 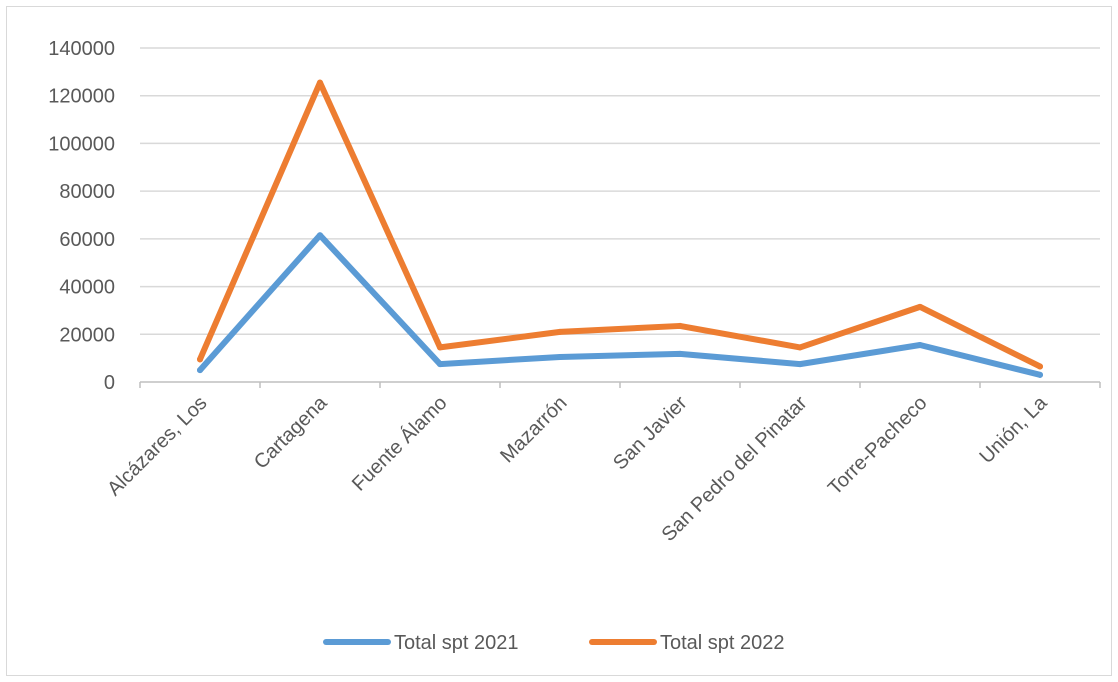 I want to click on y-tick-label: 120000, so click(x=81, y=97).